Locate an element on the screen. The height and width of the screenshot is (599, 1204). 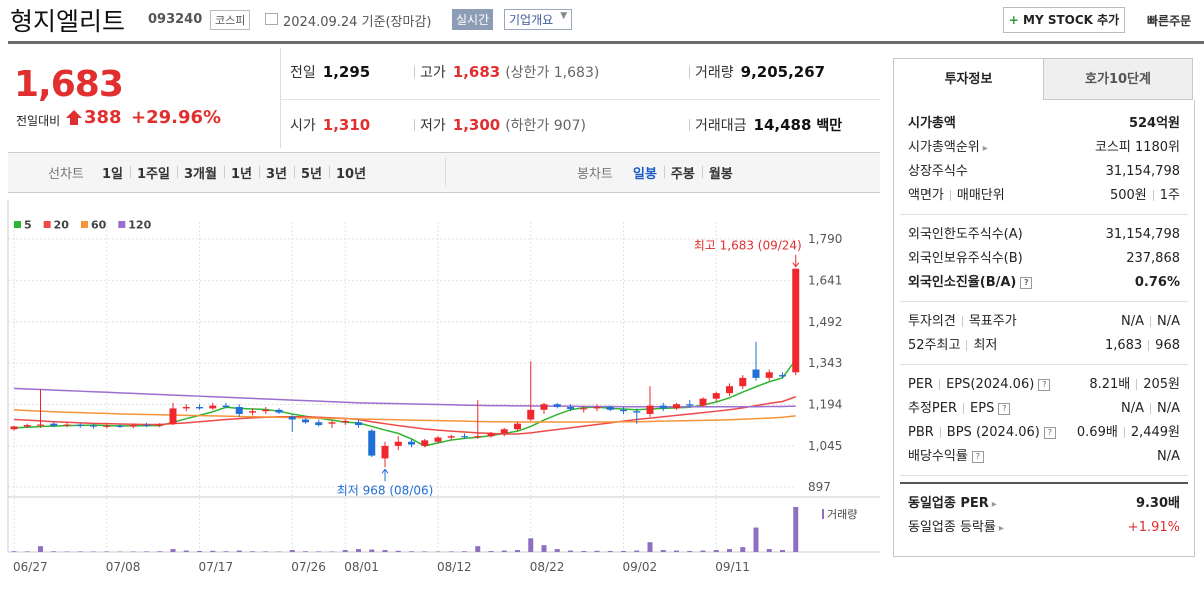
info-value-text: 1,683 is located at coordinates (1123, 345).